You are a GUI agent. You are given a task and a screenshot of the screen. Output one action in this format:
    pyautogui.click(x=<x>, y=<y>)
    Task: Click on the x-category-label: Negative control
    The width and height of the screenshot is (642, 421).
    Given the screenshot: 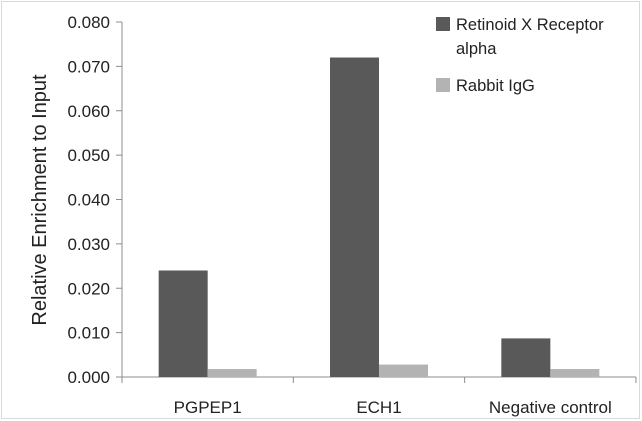 What is the action you would take?
    pyautogui.click(x=550, y=407)
    